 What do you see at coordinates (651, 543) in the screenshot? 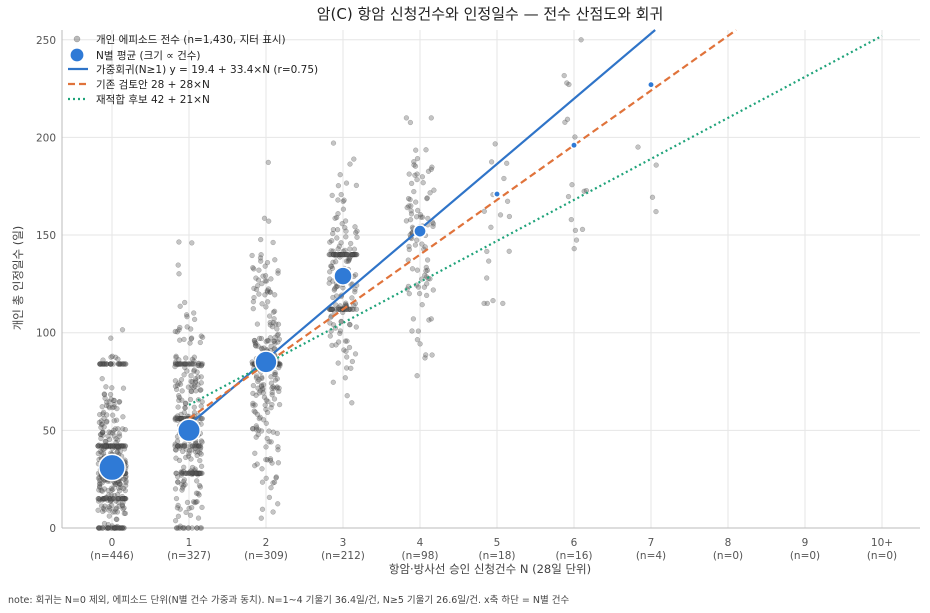
I see `x-tick-label: 7` at bounding box center [651, 543].